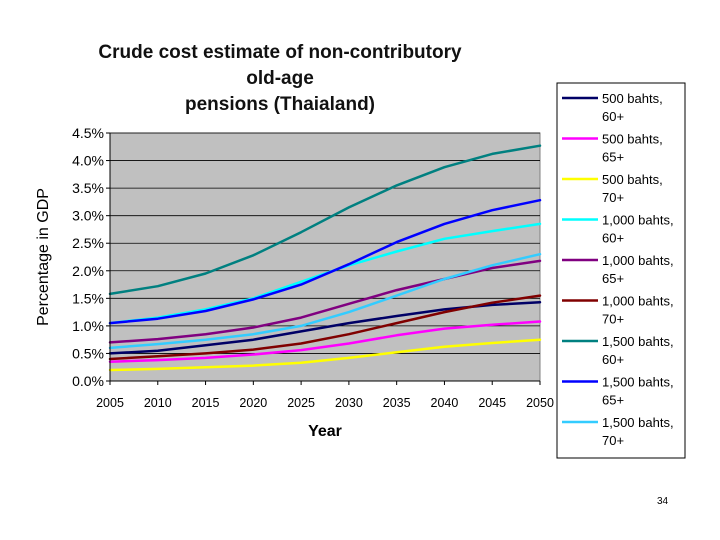 Image resolution: width=720 pixels, height=540 pixels. Describe the element at coordinates (445, 403) in the screenshot. I see `x-tick-label: 2040` at that location.